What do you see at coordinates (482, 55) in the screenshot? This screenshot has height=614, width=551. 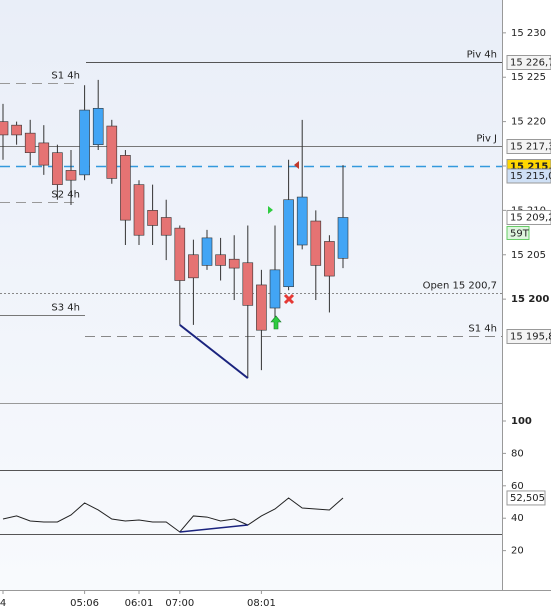 I see `level-label: Piv 4h` at bounding box center [482, 55].